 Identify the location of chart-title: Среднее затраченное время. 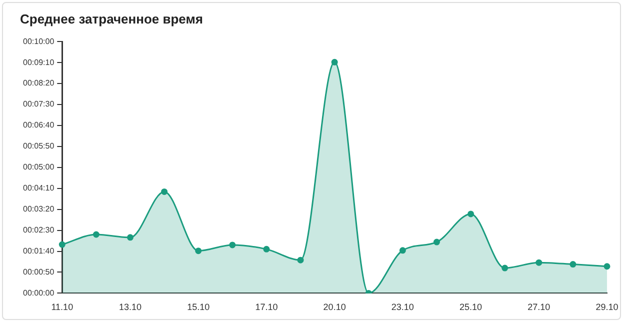
(111, 18).